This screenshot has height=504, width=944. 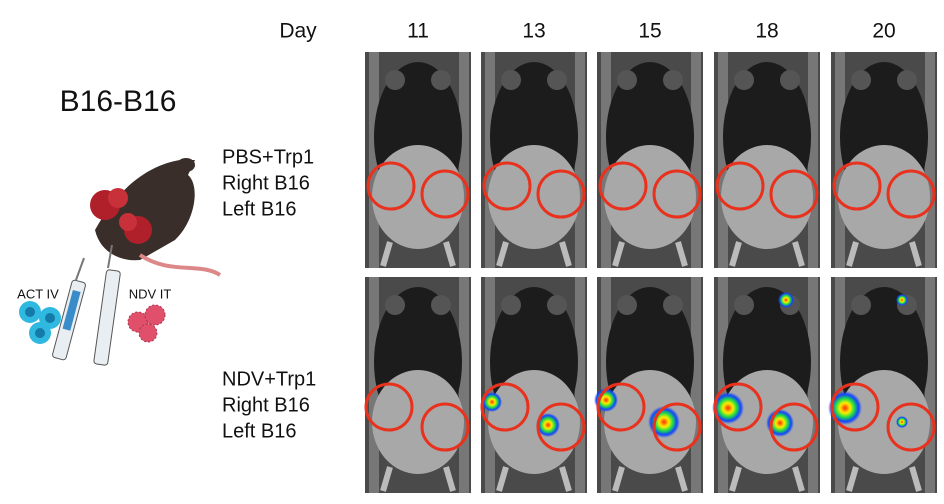 I want to click on day-label: Day, so click(x=298, y=31).